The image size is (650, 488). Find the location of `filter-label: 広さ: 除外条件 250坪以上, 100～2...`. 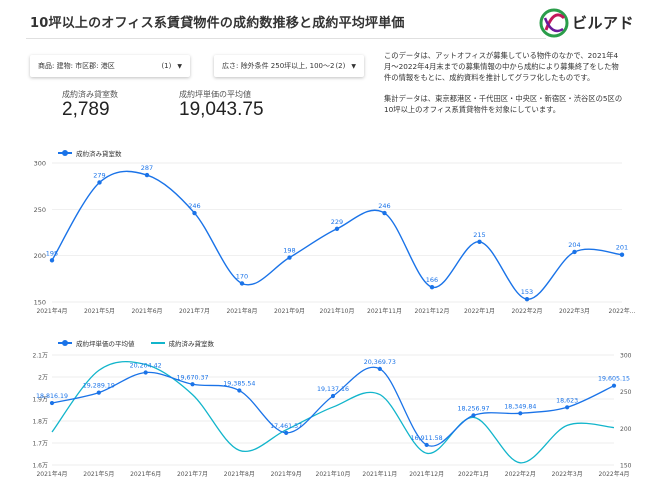

filter-label: 広さ: 除外条件 250坪以上, 100～2... is located at coordinates (279, 66).